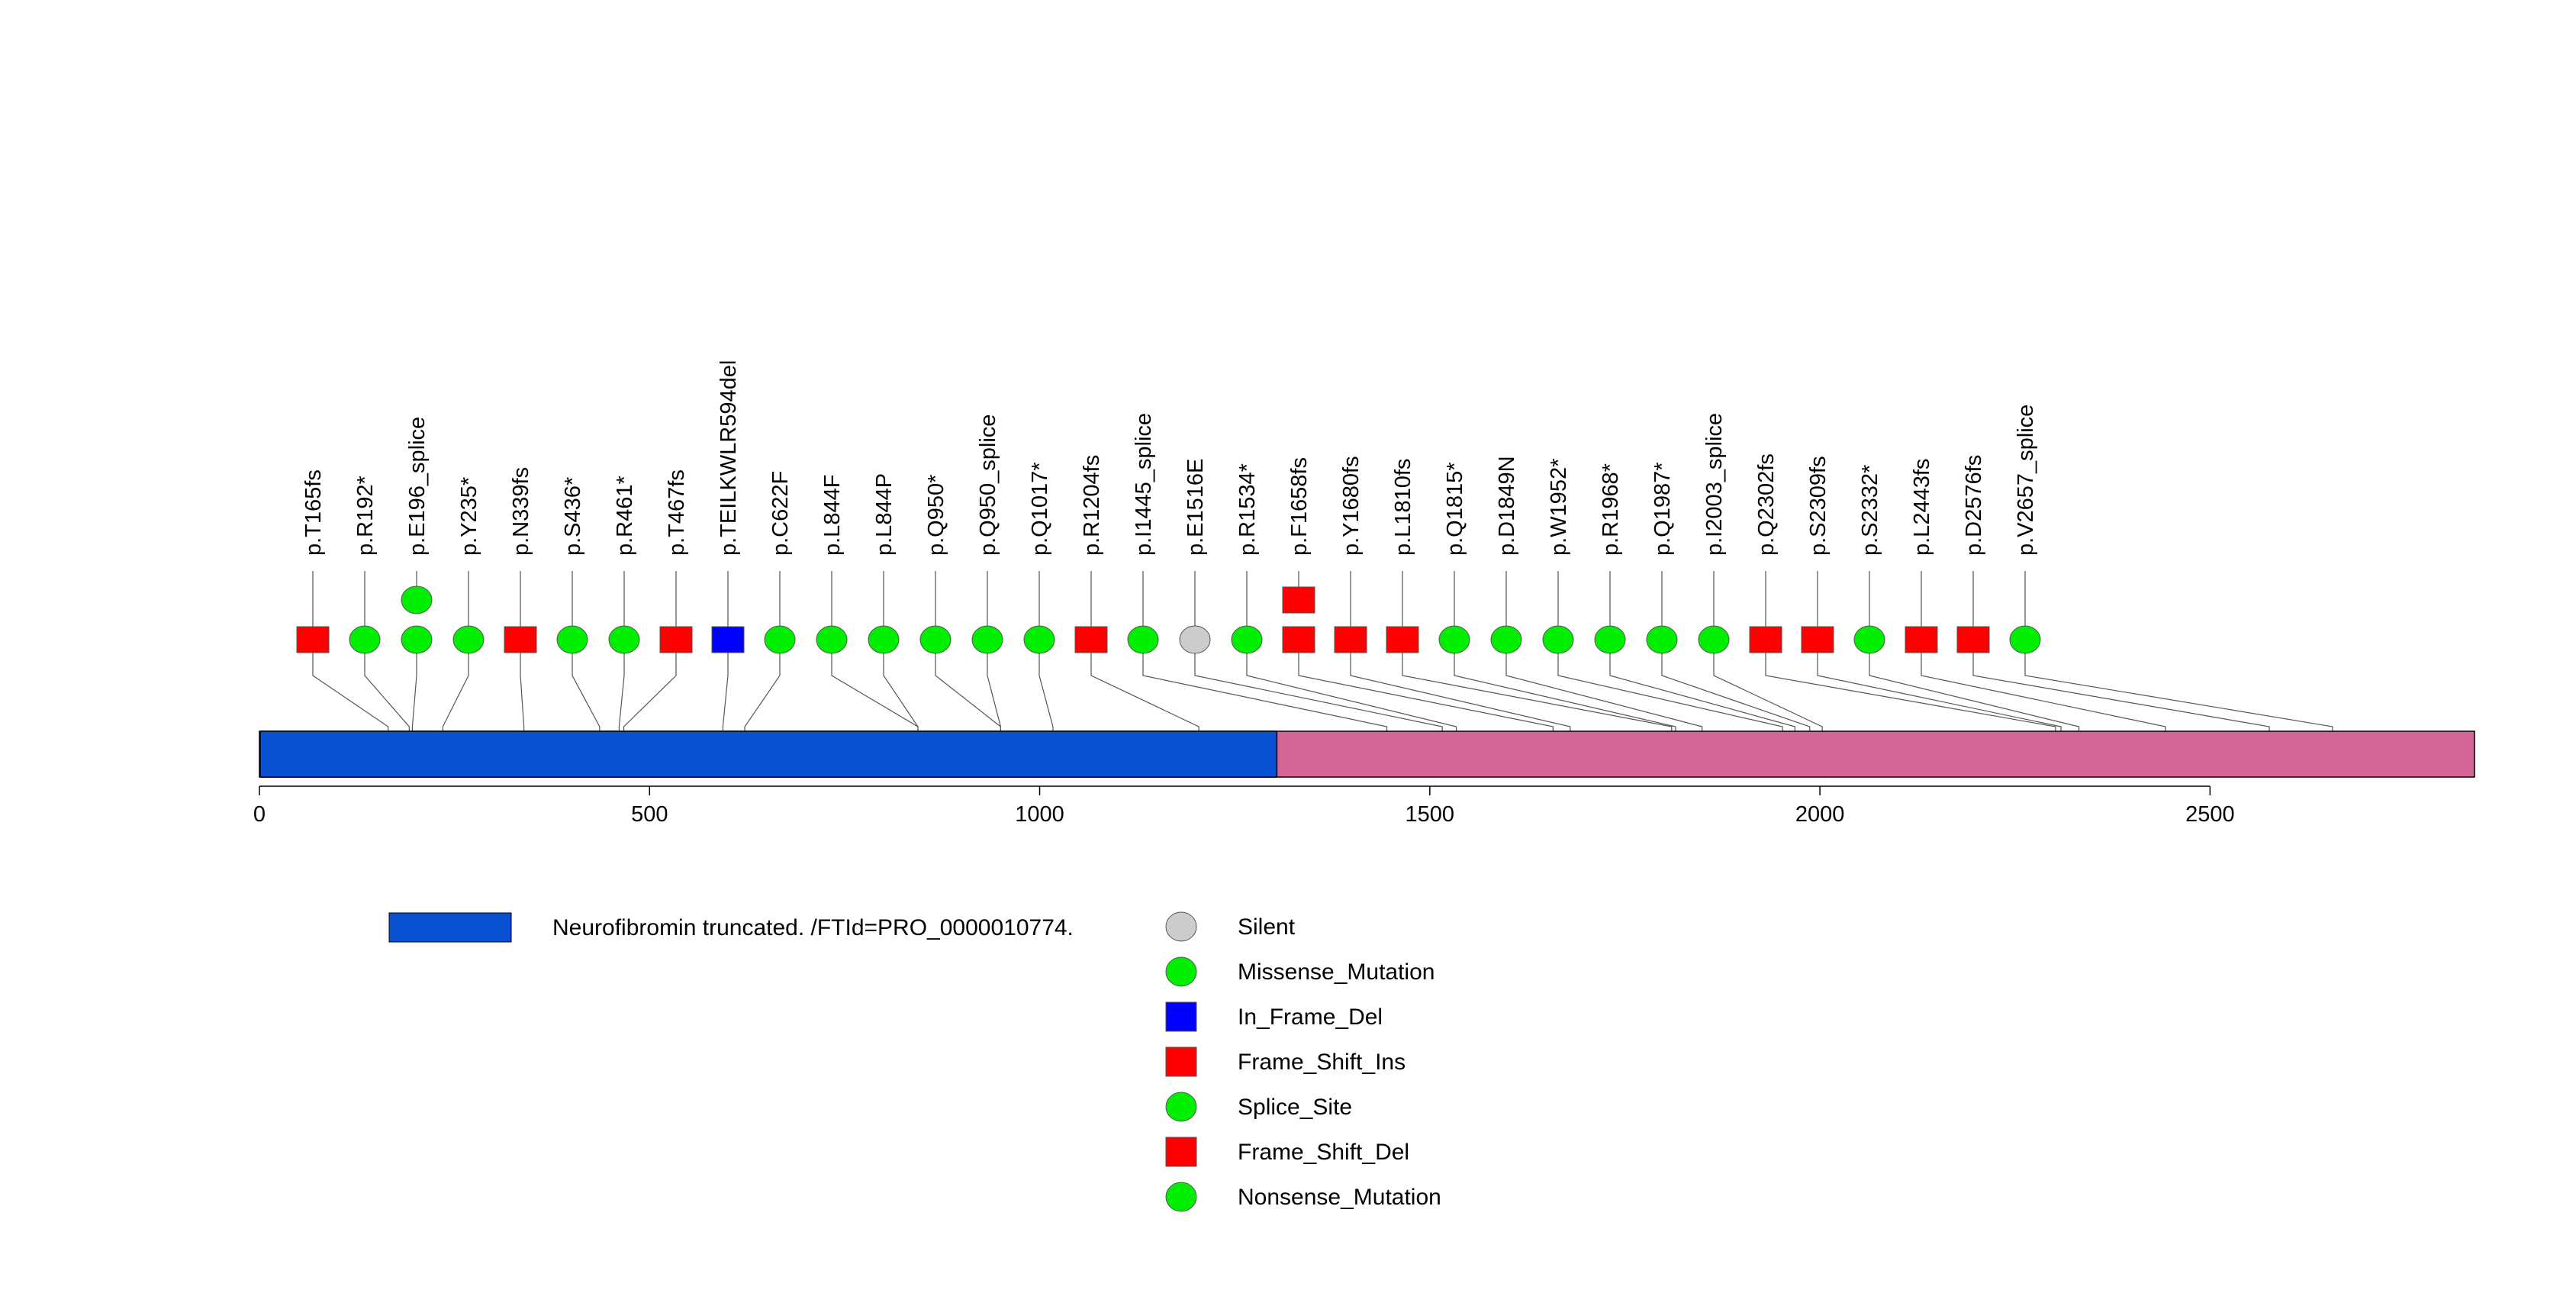 The image size is (2576, 1290). I want to click on mutation-label: p.S2309fs, so click(1818, 506).